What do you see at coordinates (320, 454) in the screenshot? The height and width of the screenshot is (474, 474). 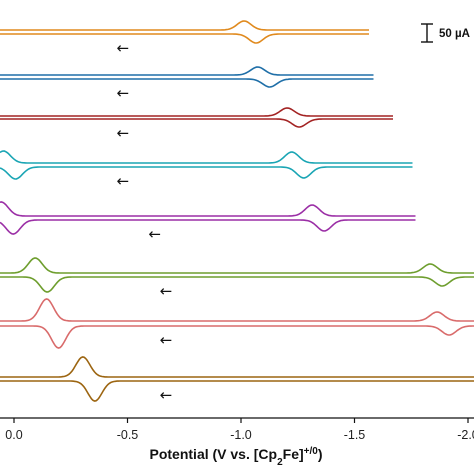 I see `x-axis-label-end: )` at bounding box center [320, 454].